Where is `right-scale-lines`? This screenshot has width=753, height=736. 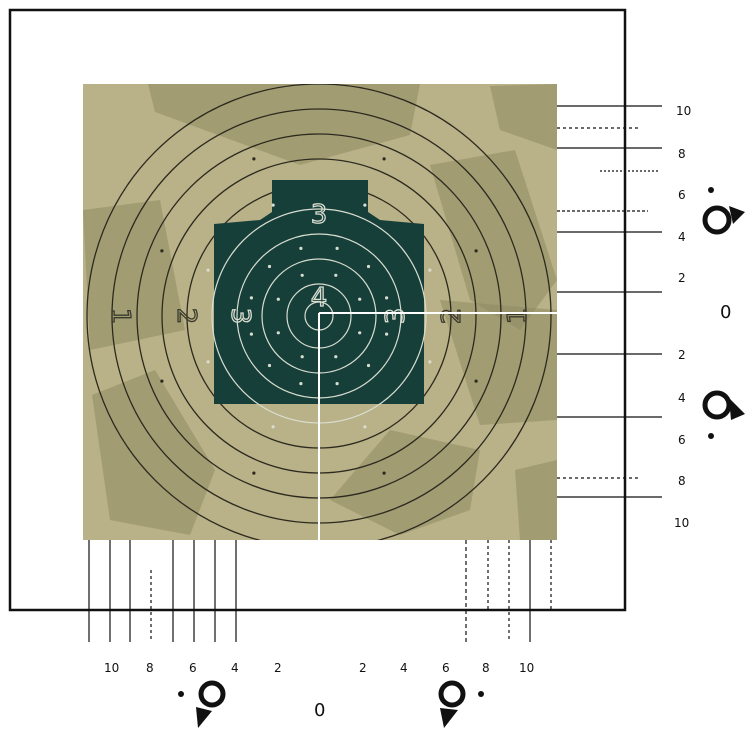
right-scale-lines is located at coordinates (609, 301).